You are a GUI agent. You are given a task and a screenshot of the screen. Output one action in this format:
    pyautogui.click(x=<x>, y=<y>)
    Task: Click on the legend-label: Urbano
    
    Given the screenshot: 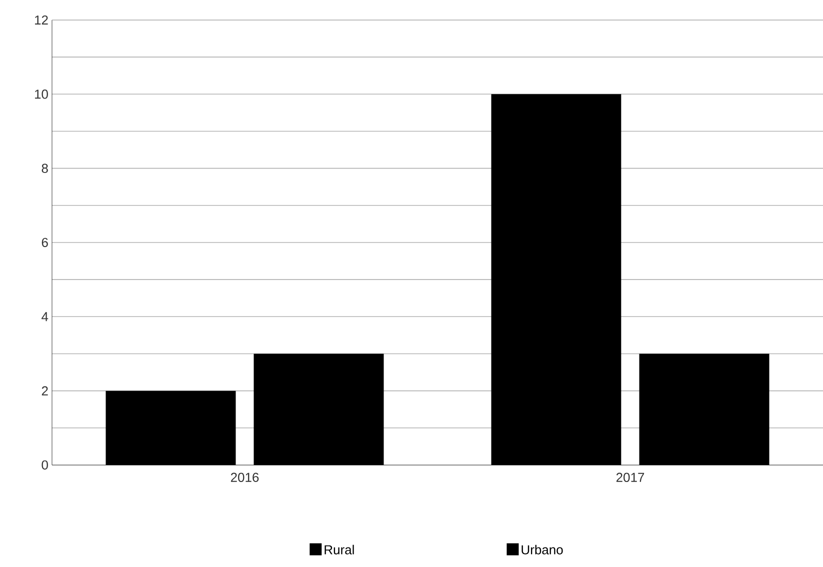 What is the action you would take?
    pyautogui.click(x=542, y=549)
    